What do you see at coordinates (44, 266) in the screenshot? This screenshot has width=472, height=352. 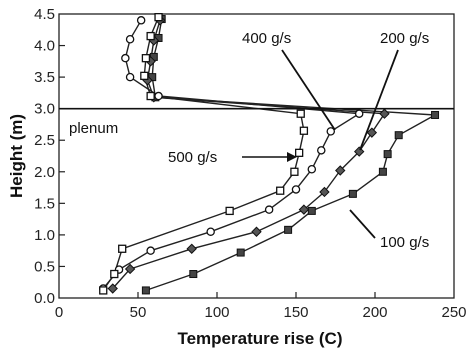 I see `y-tick-label: 0.5` at bounding box center [44, 266].